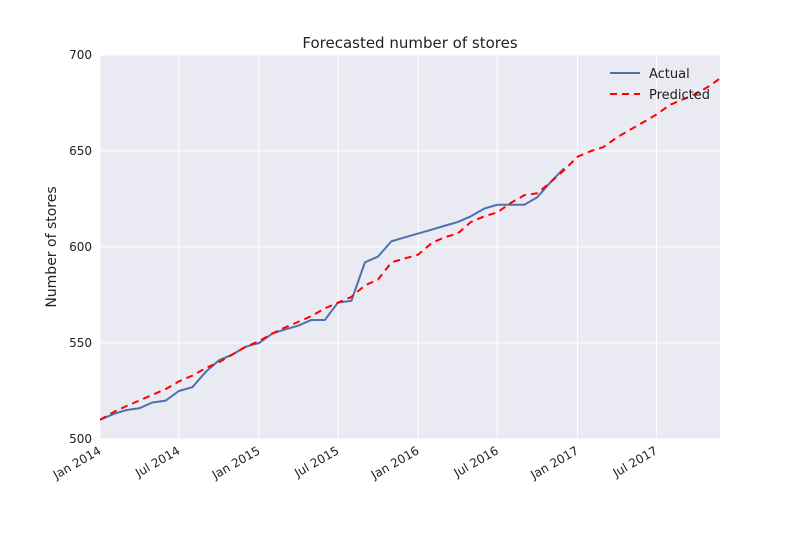  I want to click on x-tick-label: Jul 2015, so click(316, 461).